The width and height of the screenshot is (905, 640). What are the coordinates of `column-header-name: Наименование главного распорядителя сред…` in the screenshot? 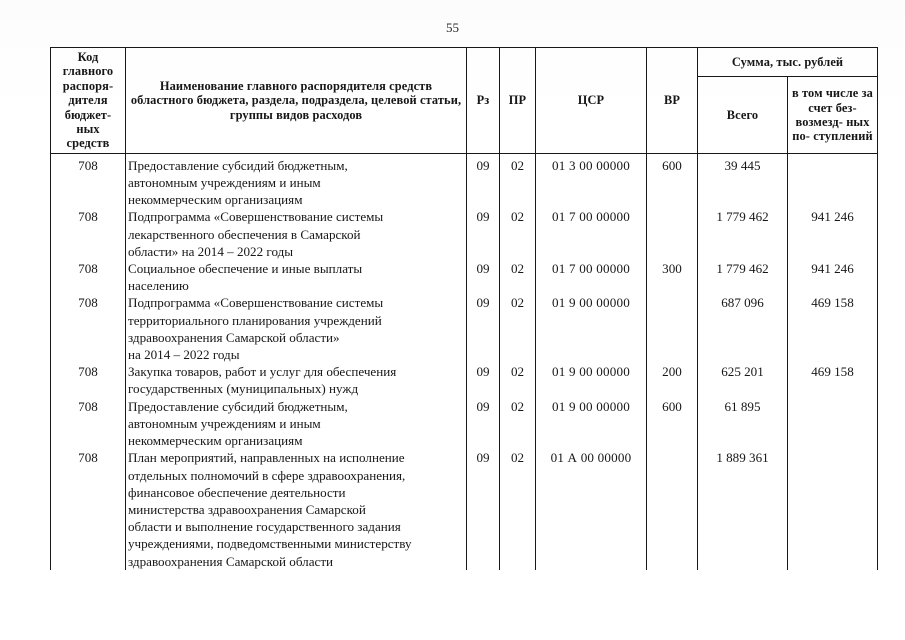 It's located at (296, 100).